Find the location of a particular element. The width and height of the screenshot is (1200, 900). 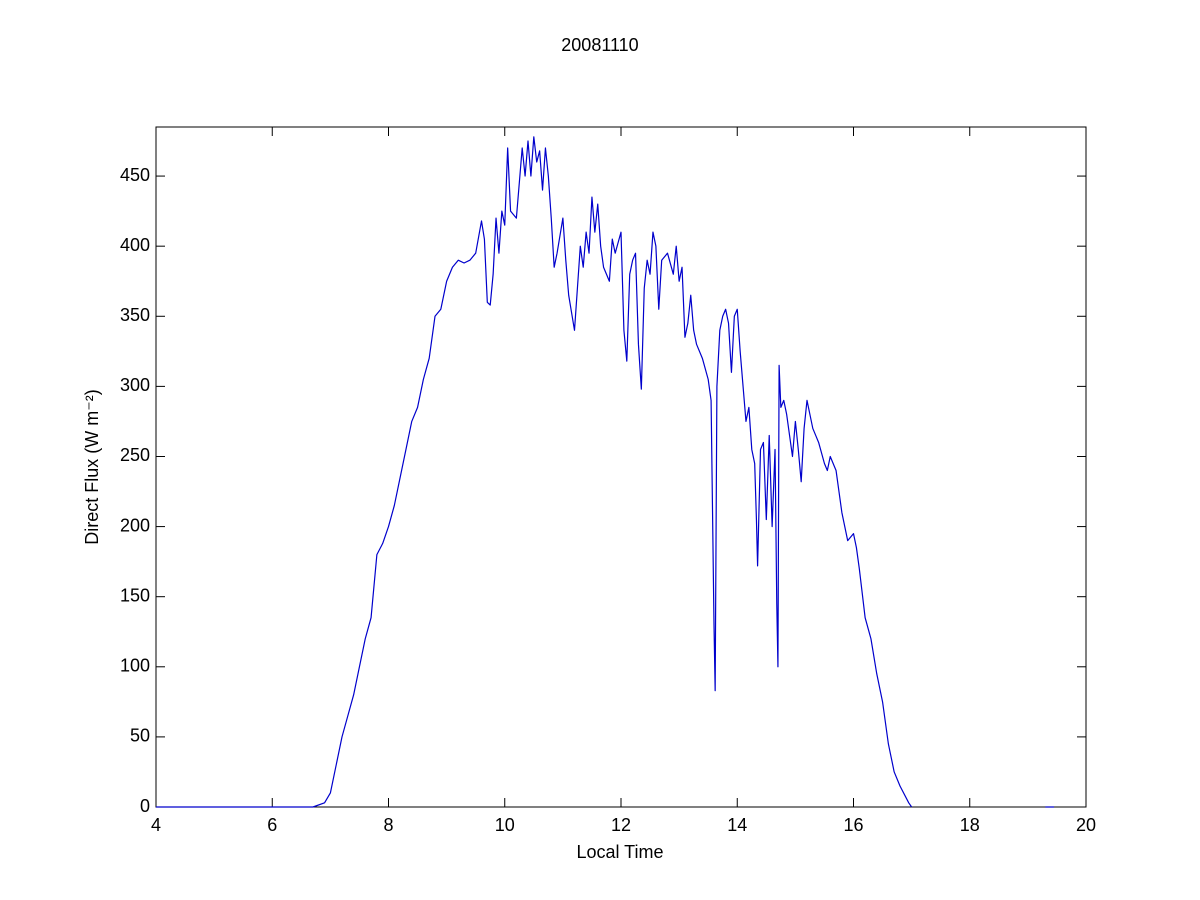

x-tick-label: 8 is located at coordinates (388, 825).